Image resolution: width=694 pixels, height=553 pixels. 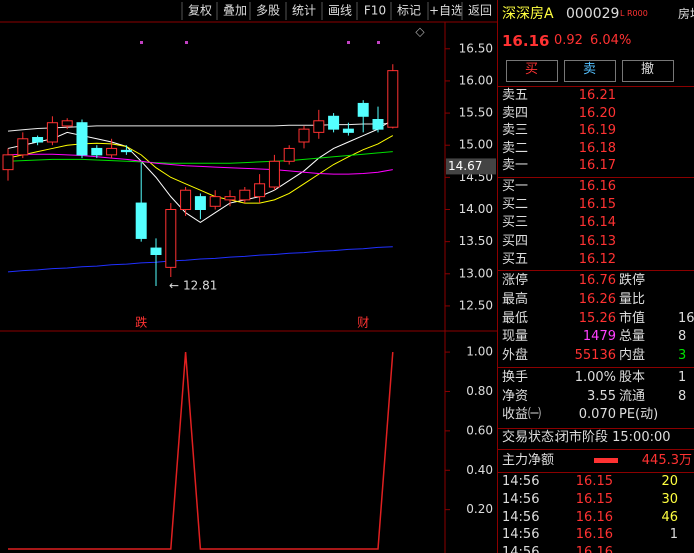 I want to click on bid-price: 16.13, so click(x=597, y=241).